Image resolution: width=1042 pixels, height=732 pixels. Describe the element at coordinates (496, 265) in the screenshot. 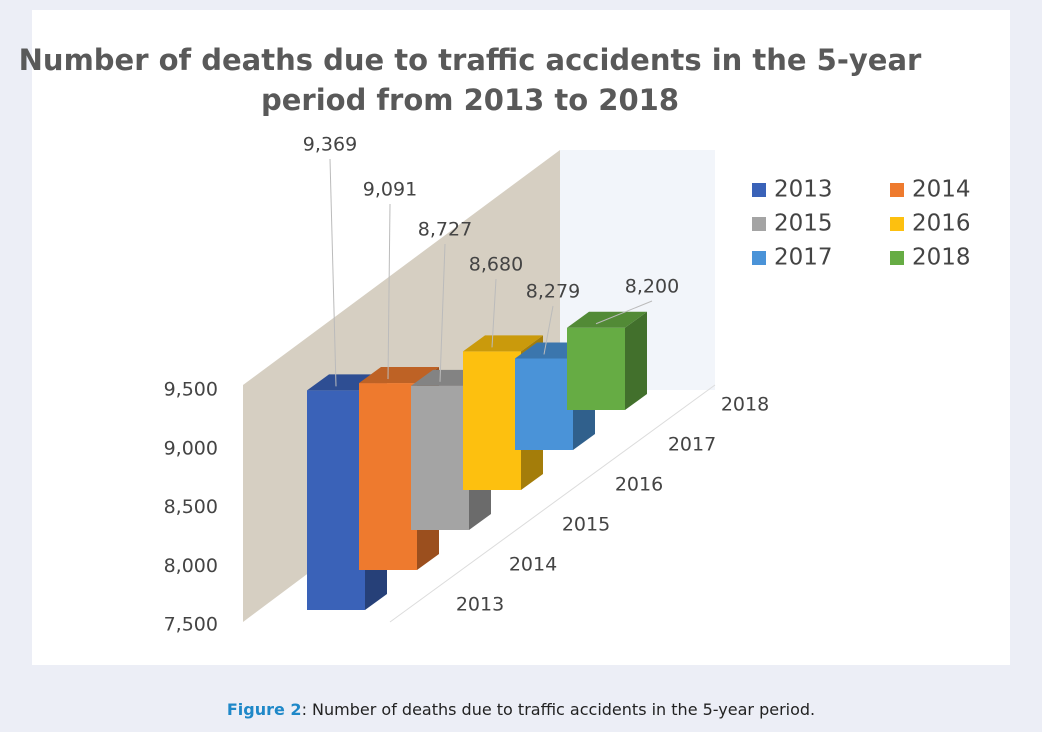

I see `data-label: 8,680` at that location.